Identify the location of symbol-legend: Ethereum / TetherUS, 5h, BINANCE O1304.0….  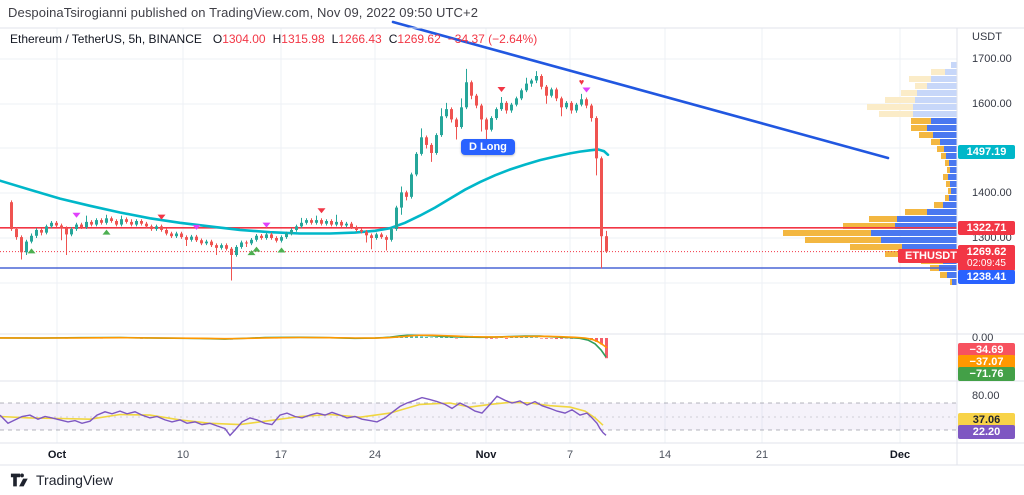
(273, 39).